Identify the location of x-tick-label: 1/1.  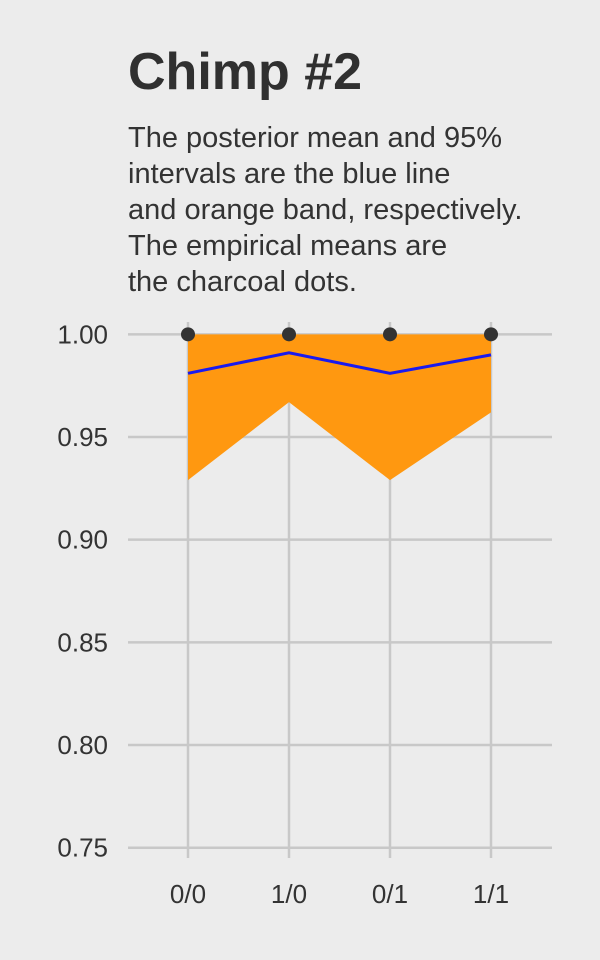
(491, 894).